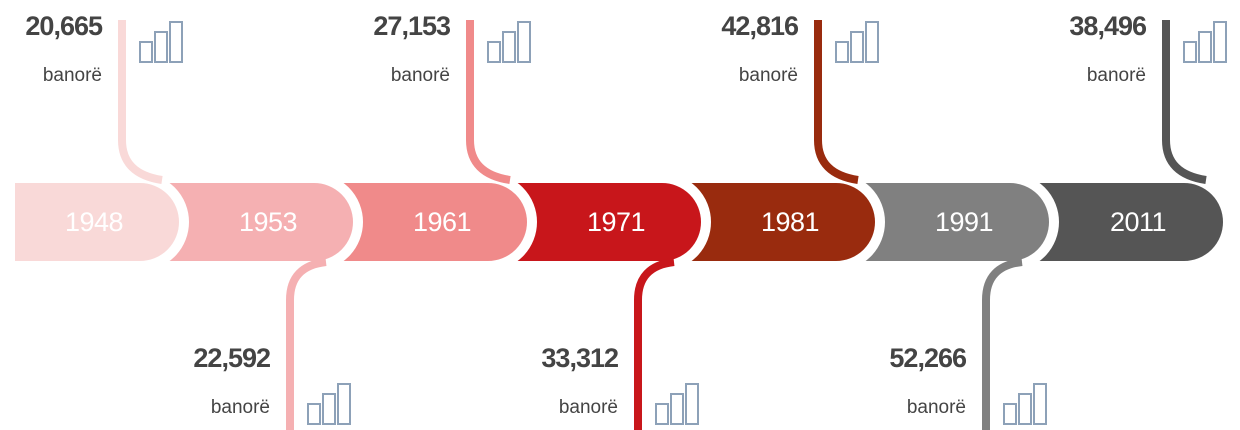 The height and width of the screenshot is (430, 1240). I want to click on population: 52,266, so click(928, 358).